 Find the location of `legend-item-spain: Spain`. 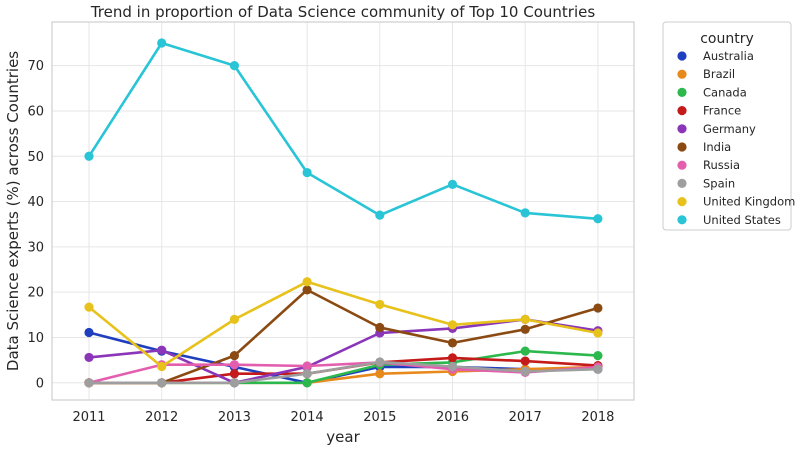

legend-item-spain: Spain is located at coordinates (706, 183).